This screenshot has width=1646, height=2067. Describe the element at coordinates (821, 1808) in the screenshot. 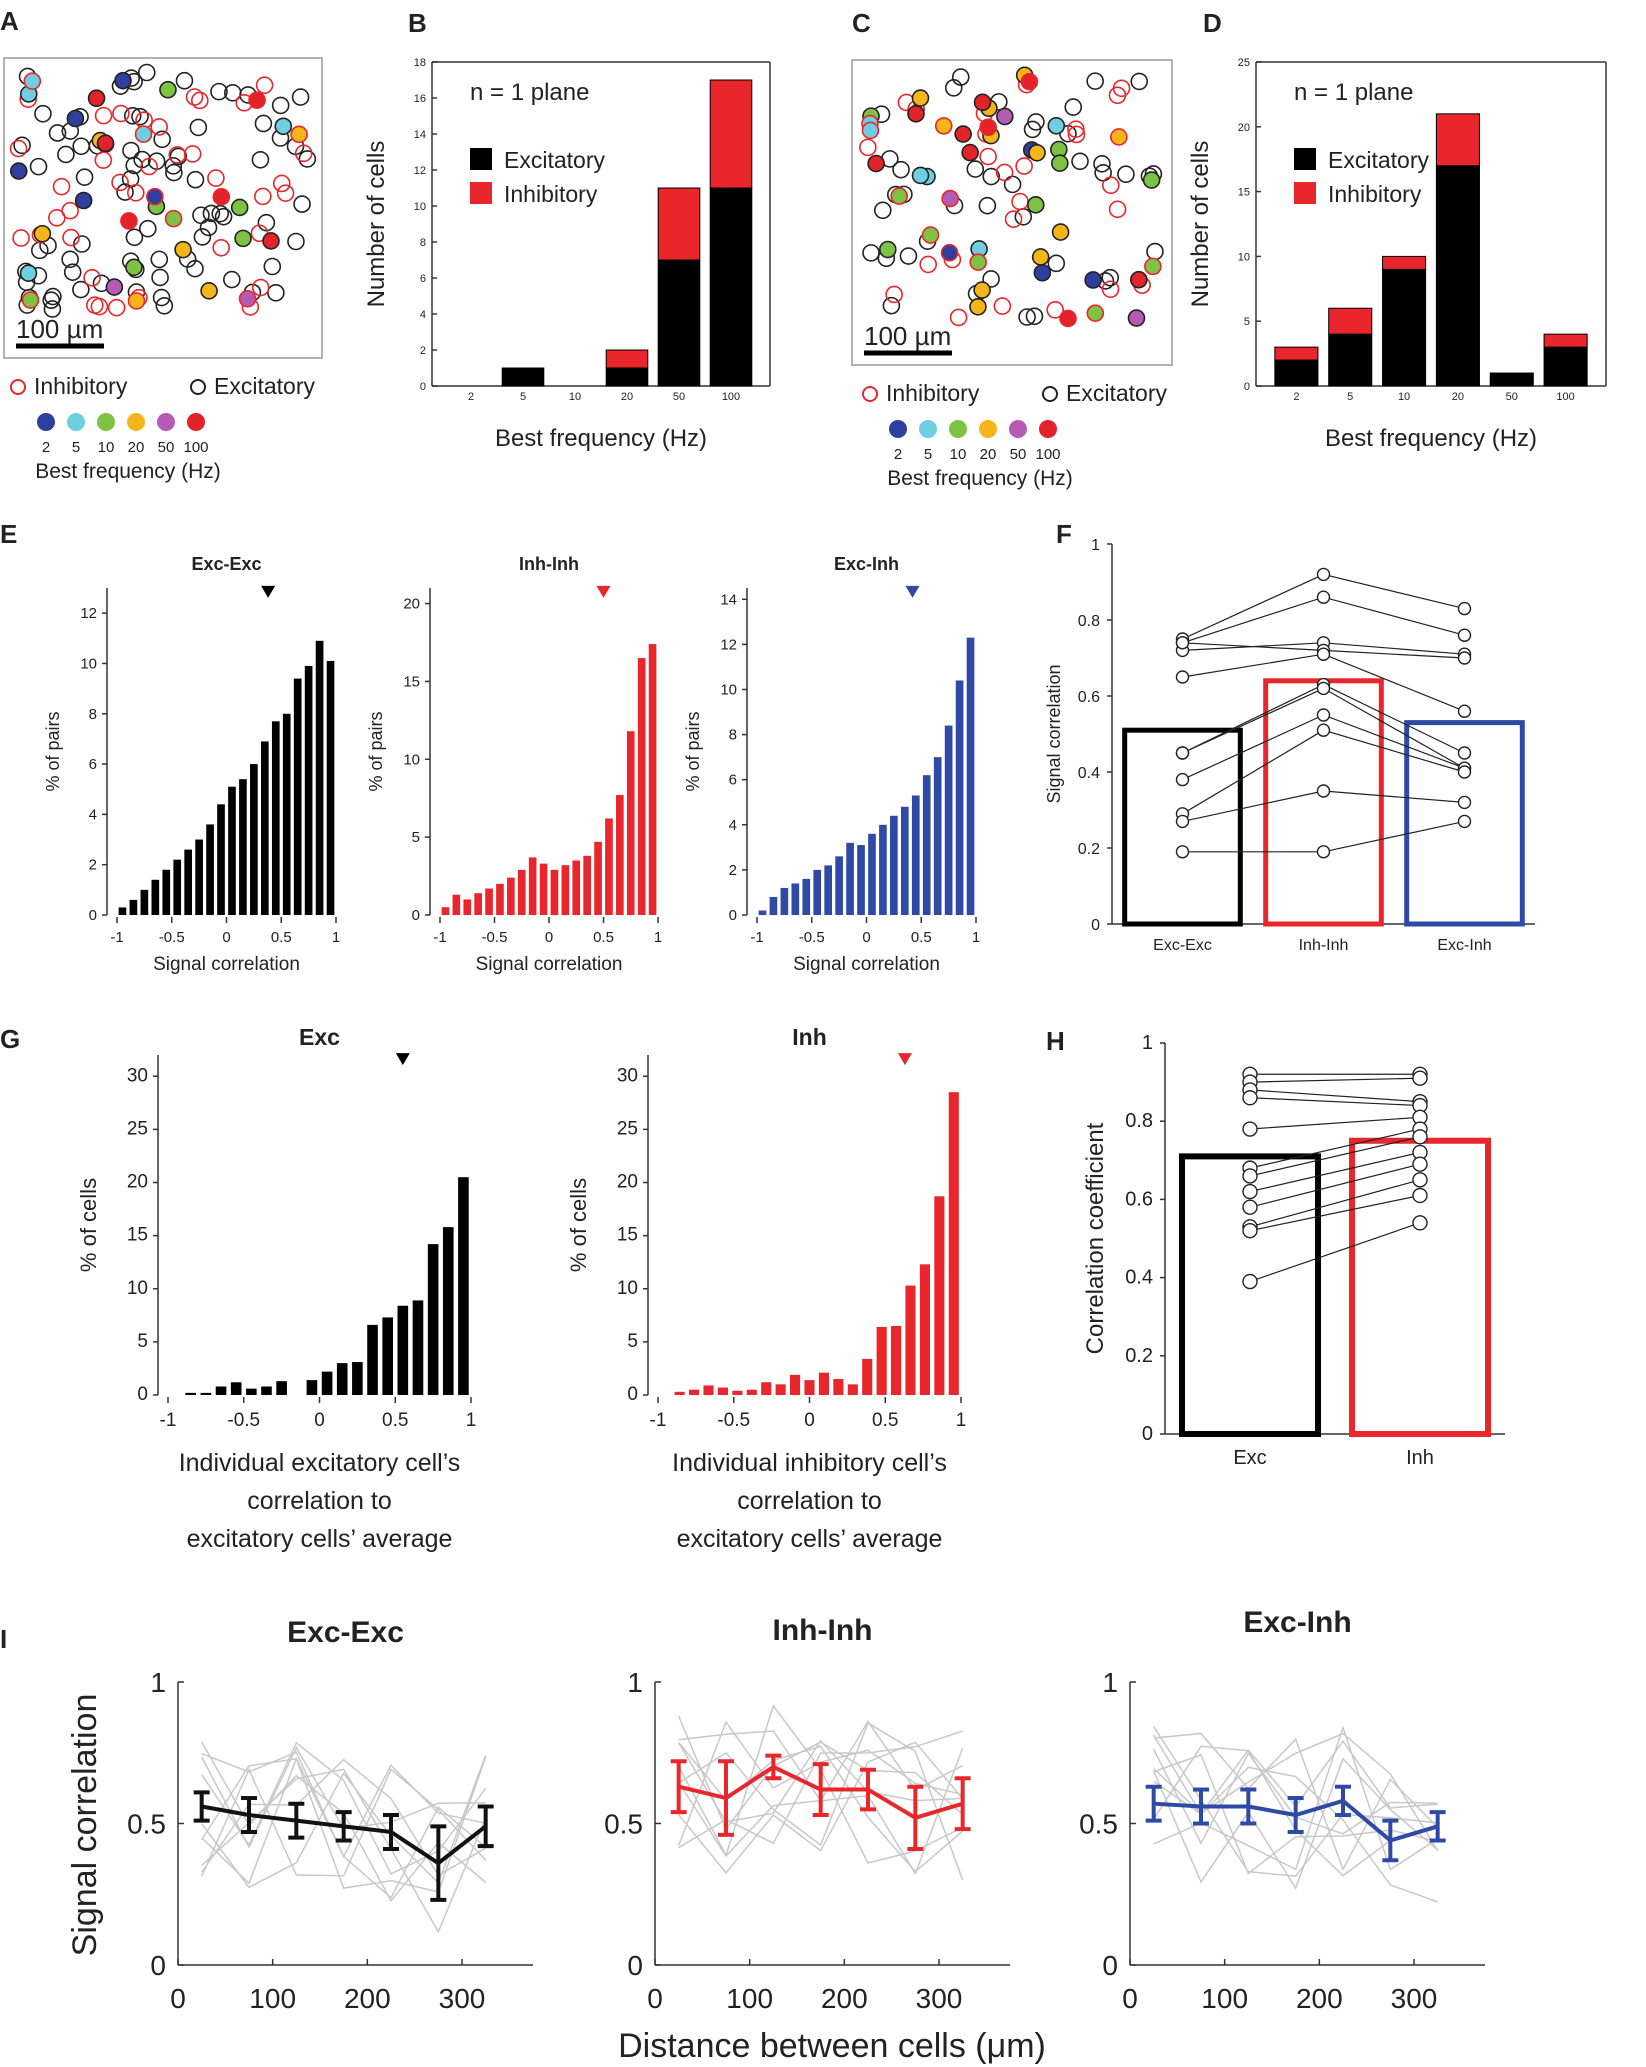

I see `individual-trace` at that location.